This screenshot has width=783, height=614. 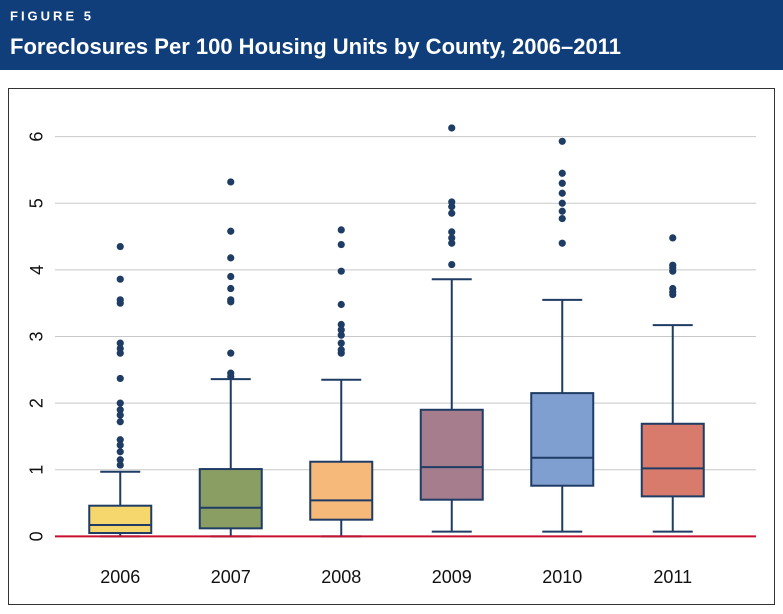 I want to click on x-tick-label: 2008, so click(x=341, y=577).